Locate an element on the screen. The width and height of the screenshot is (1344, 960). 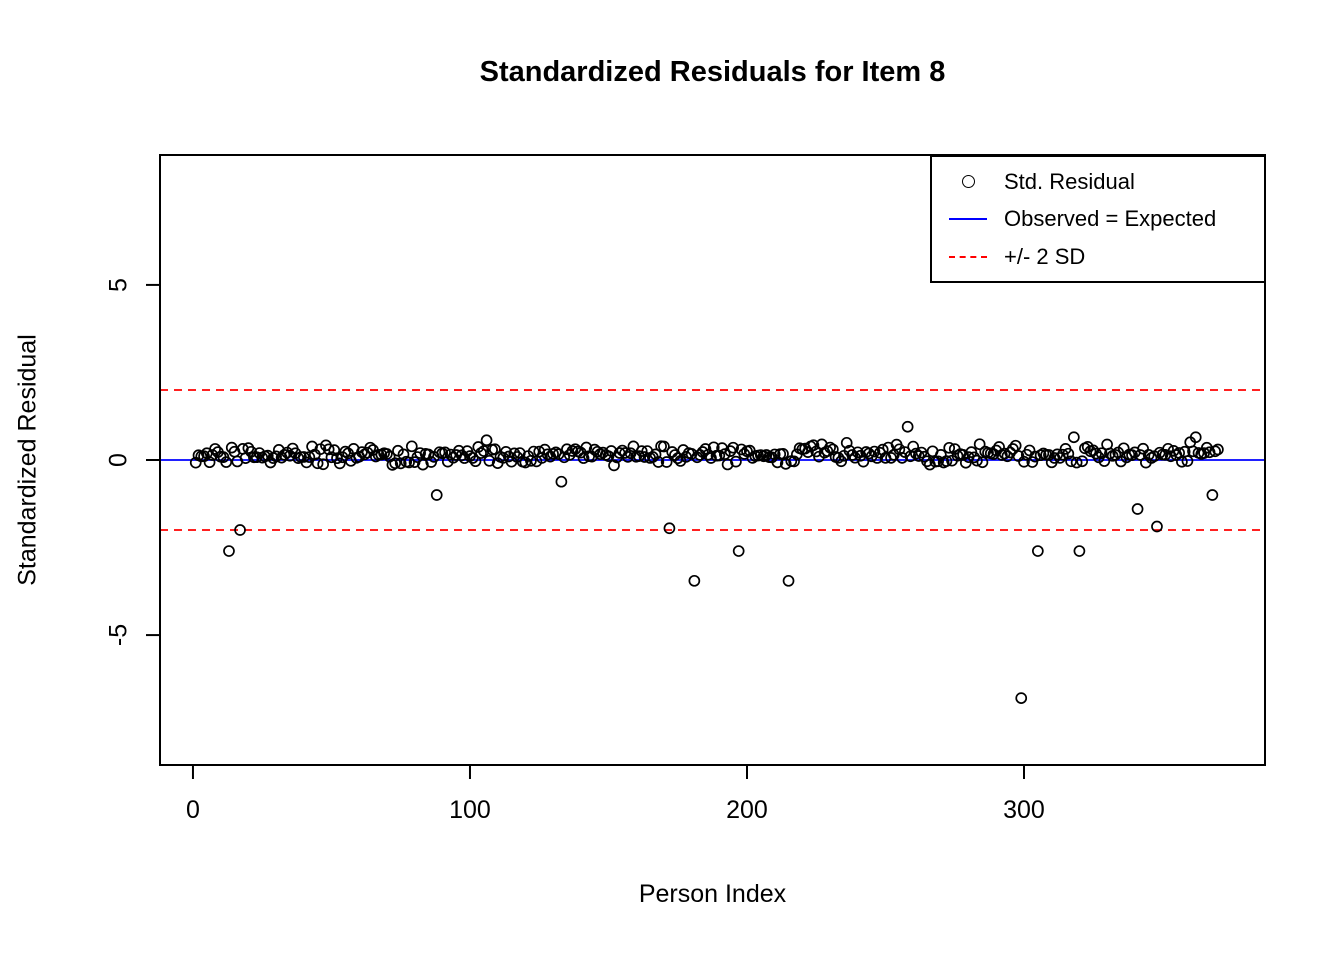
legend-item-2sd: +/- 2 SD is located at coordinates (1098, 257).